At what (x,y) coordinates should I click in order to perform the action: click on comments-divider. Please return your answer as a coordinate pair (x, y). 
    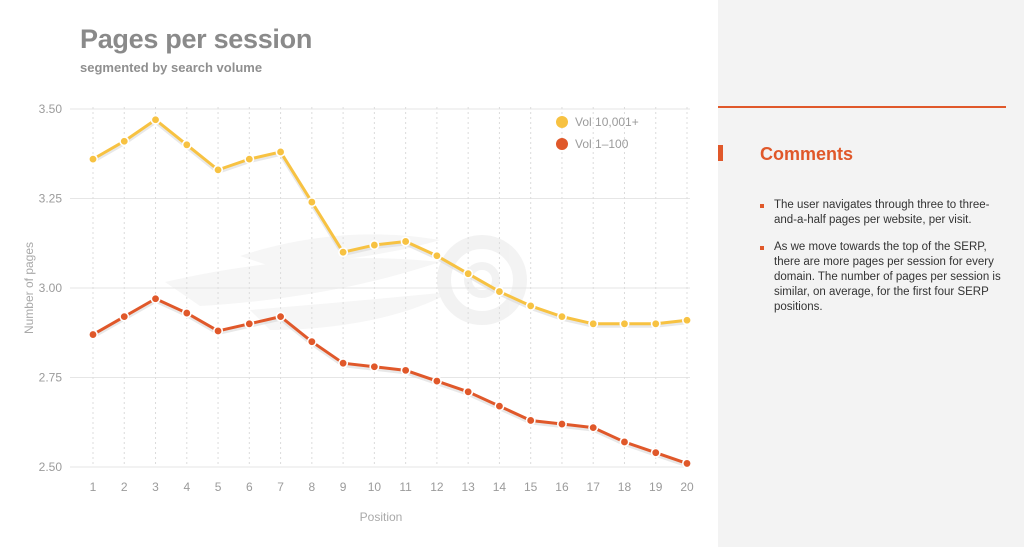
    Looking at the image, I should click on (862, 107).